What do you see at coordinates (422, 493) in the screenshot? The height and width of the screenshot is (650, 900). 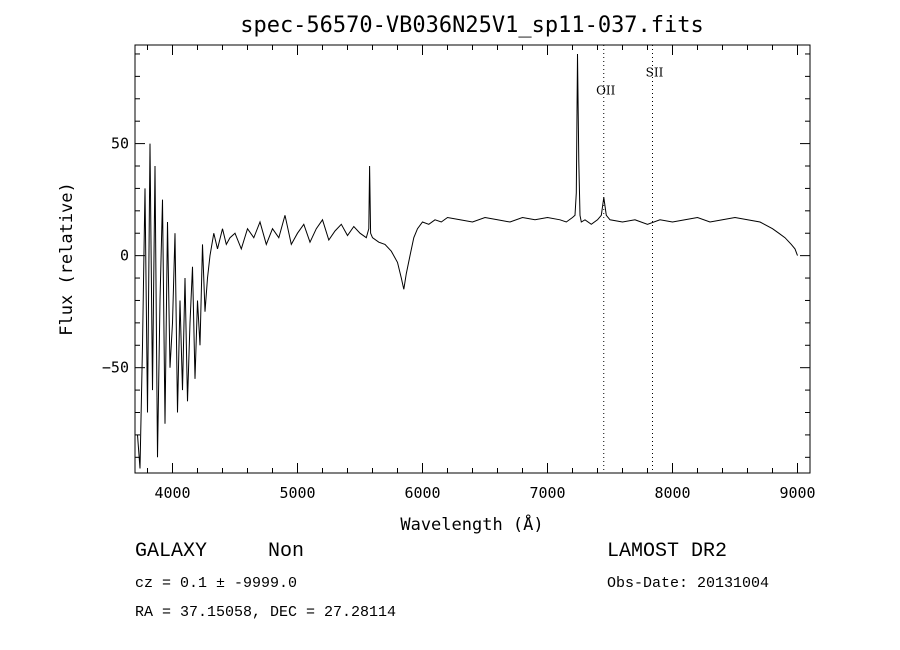 I see `x-tick-label: 6000` at bounding box center [422, 493].